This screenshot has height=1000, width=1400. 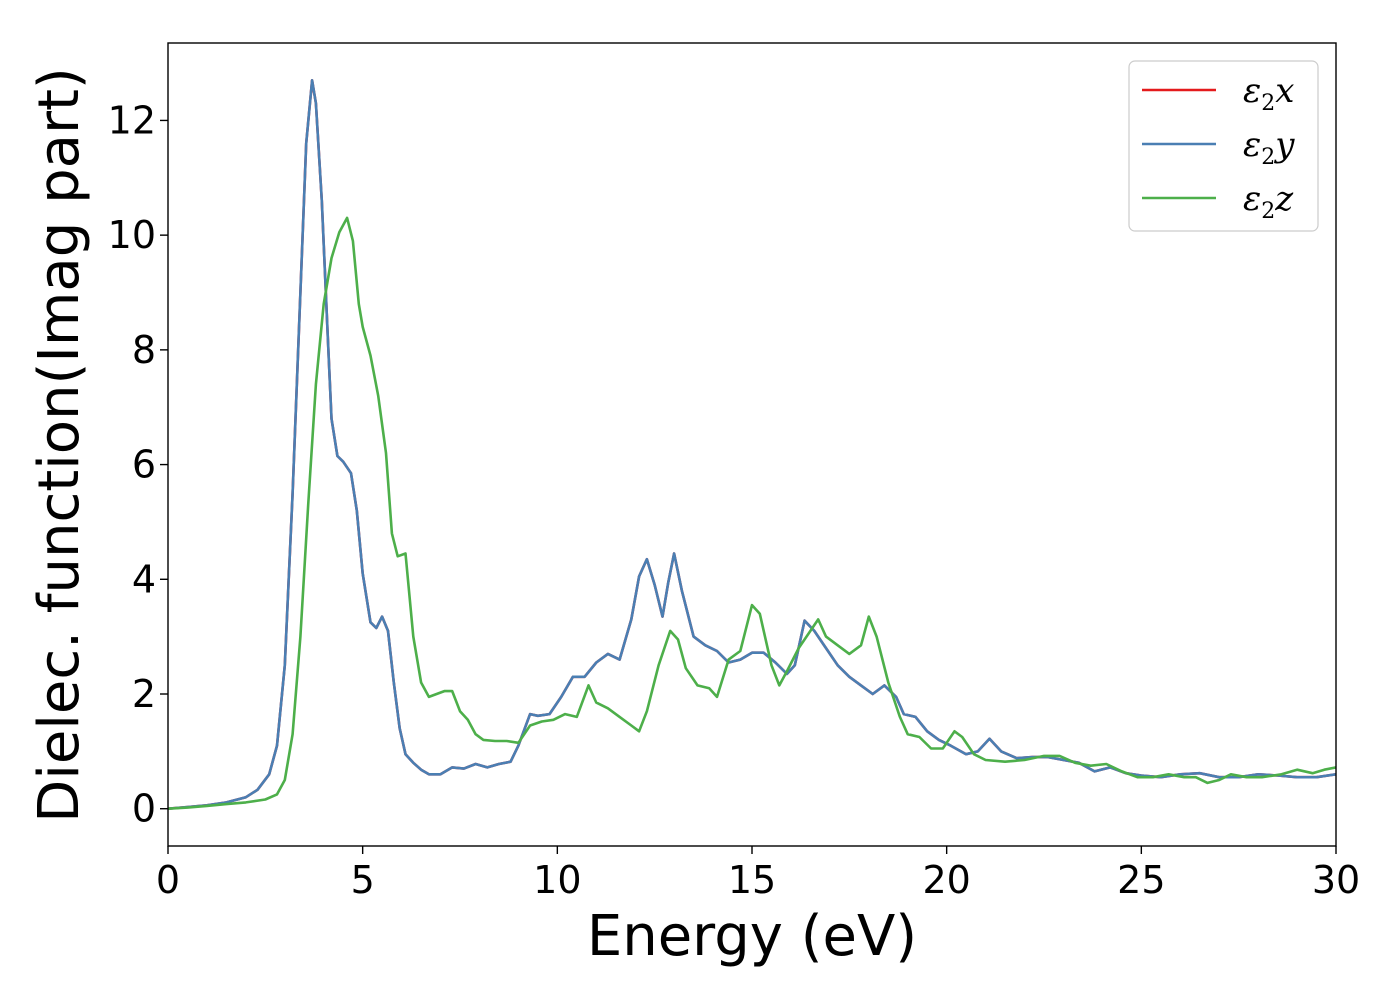 What do you see at coordinates (59, 445) in the screenshot?
I see `y-axis-label: Dielec. function(Imag part)` at bounding box center [59, 445].